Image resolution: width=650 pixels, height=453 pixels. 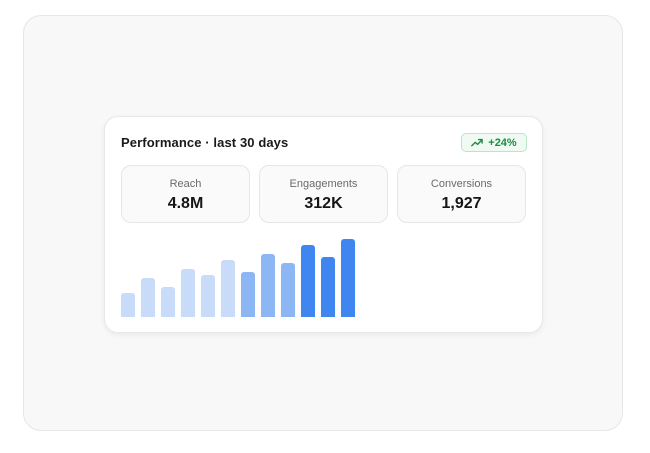 I want to click on card-title: Performance · last 30 days, so click(x=205, y=142).